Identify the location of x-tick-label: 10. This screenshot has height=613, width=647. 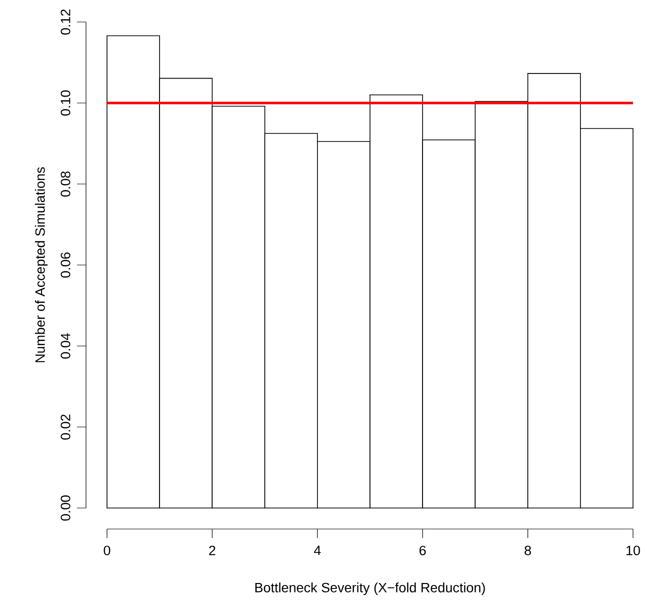
(633, 551).